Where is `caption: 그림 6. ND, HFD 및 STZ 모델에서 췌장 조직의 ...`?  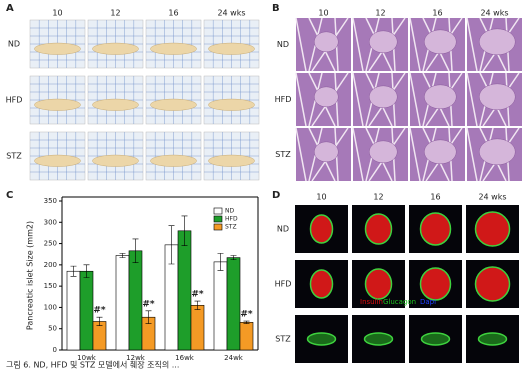 caption: 그림 6. ND, HFD 및 STZ 모델에서 췌장 조직의 ... is located at coordinates (92, 365).